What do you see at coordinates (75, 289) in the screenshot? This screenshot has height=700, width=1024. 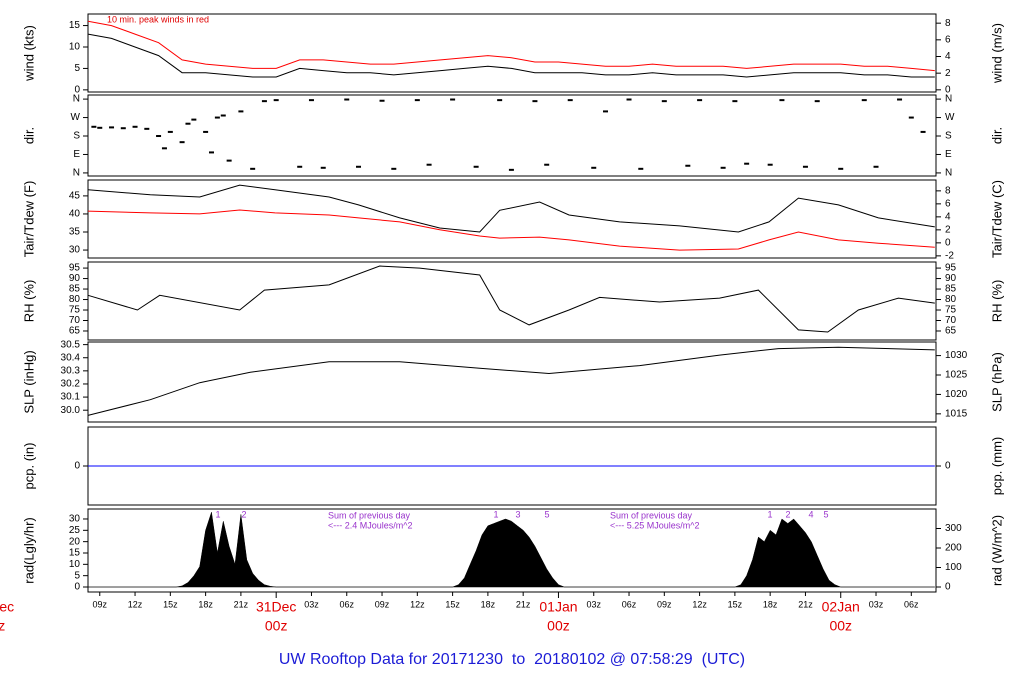 I see `y-tick-label: 85` at bounding box center [75, 289].